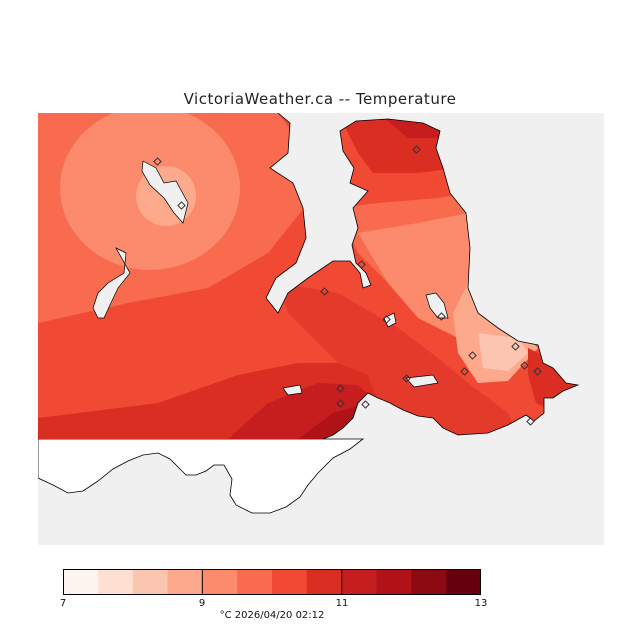  I want to click on lower-landmass, so click(201, 476).